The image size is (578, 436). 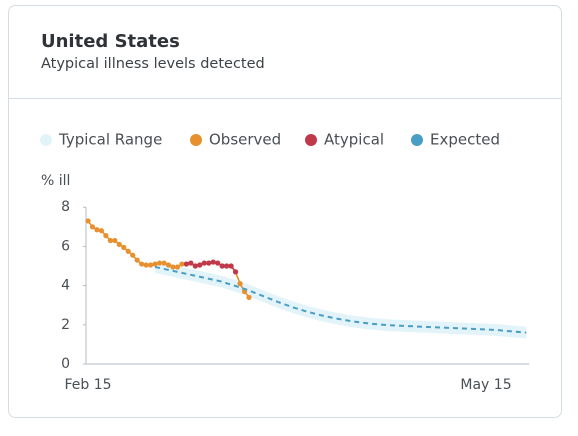 What do you see at coordinates (65, 246) in the screenshot?
I see `y-tick-label: 6` at bounding box center [65, 246].